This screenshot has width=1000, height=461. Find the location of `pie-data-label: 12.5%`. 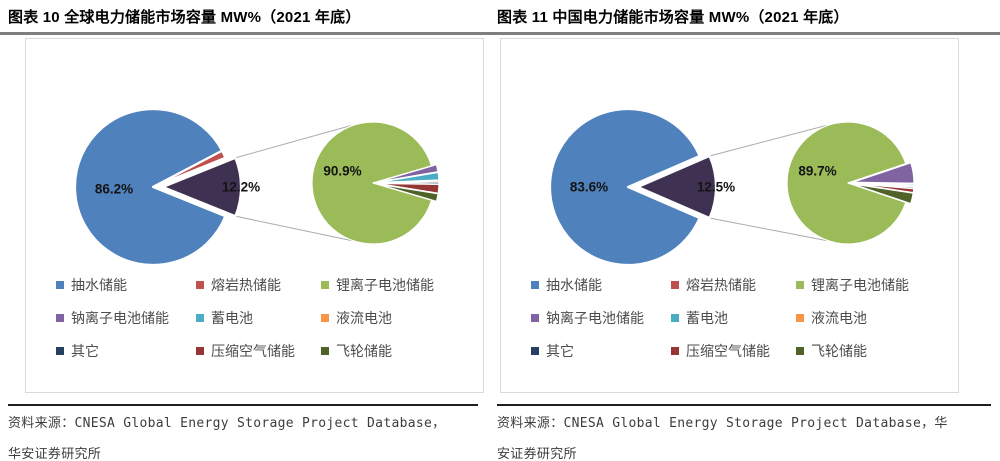

pie-data-label: 12.5% is located at coordinates (716, 187).